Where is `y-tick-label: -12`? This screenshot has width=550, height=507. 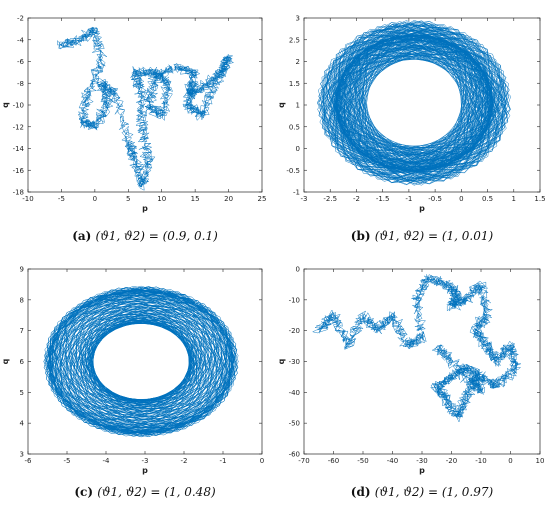 y-tick-label: -12 is located at coordinates (18, 127).